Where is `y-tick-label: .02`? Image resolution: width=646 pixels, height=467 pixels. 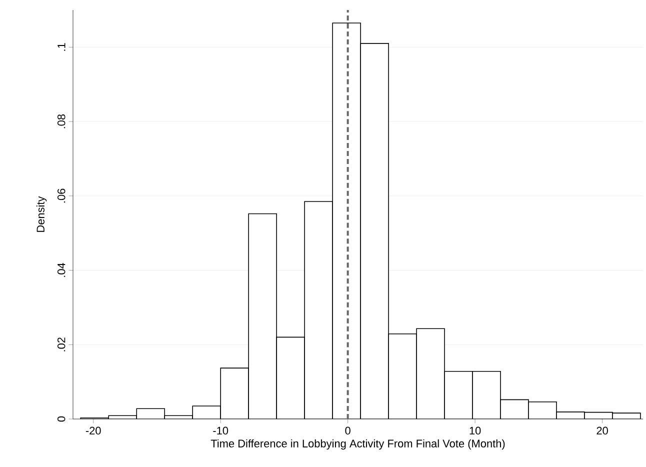
y-tick-label: .02 is located at coordinates (61, 345).